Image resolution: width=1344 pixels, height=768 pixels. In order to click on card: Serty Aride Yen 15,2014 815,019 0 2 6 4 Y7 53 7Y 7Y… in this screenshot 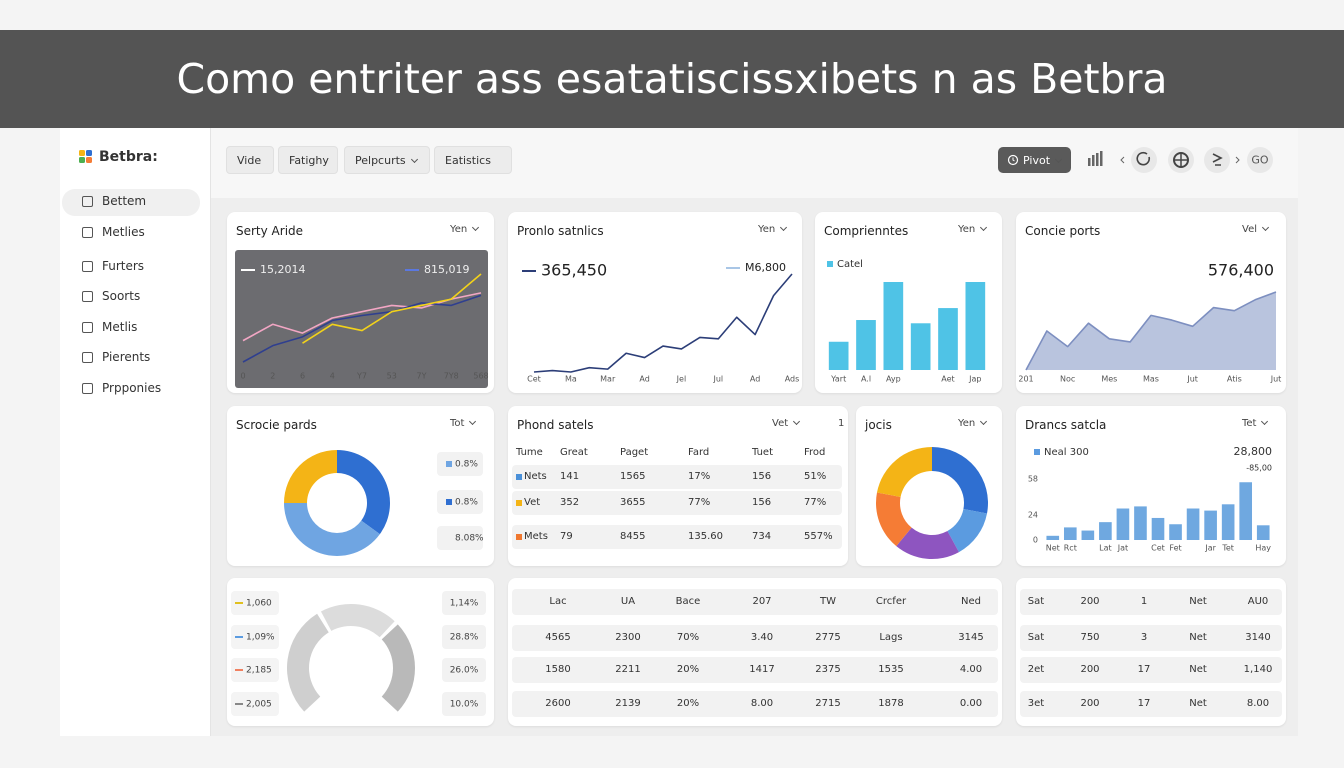, I will do `click(360, 302)`.